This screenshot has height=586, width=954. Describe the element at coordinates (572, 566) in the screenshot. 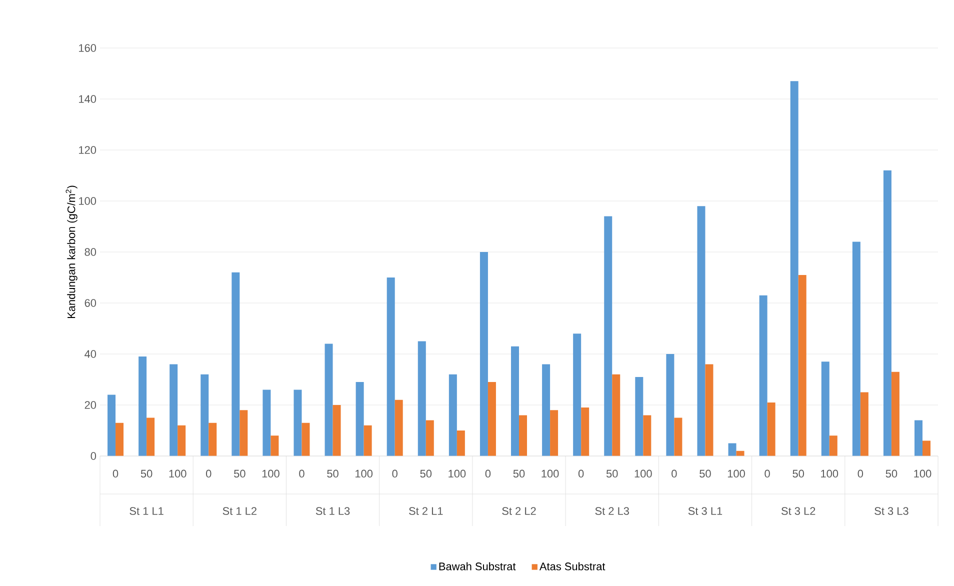

I see `legend-label: Atas Substrat` at that location.